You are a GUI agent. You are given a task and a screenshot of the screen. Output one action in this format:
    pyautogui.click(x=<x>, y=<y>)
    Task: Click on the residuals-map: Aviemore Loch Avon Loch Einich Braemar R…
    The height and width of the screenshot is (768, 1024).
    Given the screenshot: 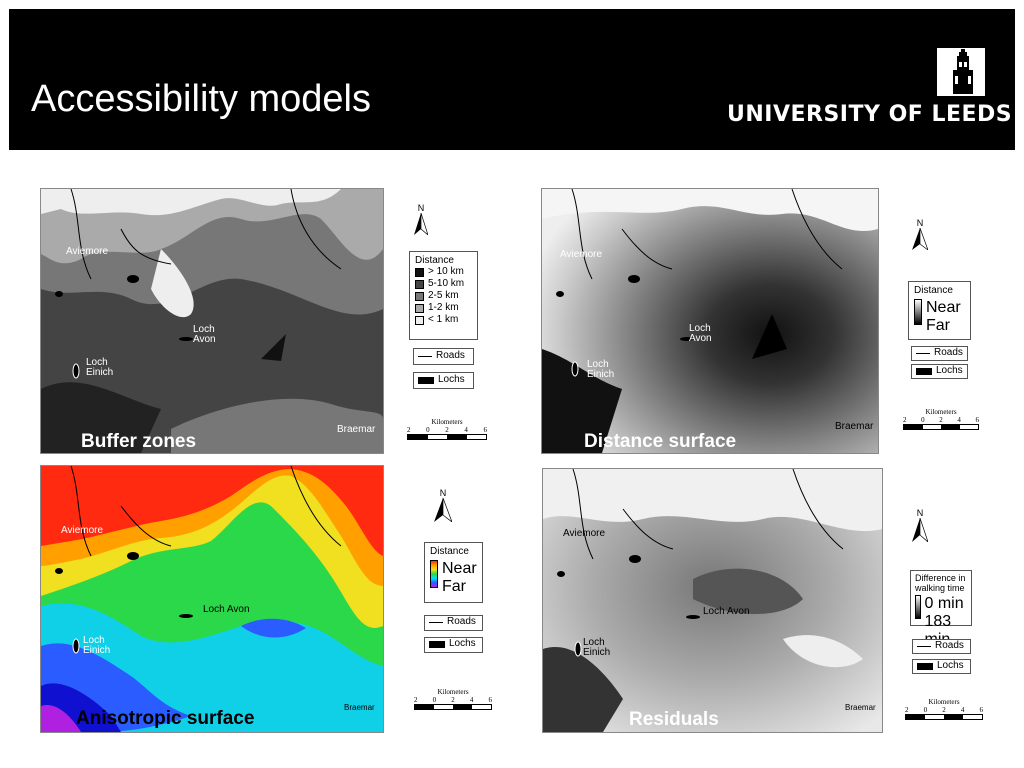 What is the action you would take?
    pyautogui.click(x=712, y=600)
    